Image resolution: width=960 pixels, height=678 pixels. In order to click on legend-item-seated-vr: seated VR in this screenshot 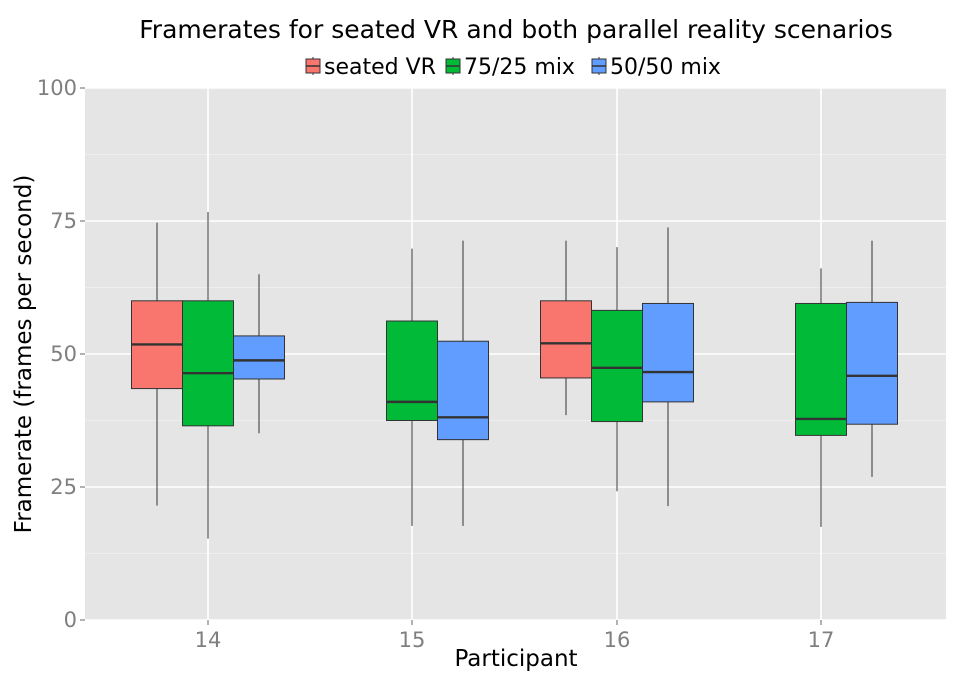, I will do `click(370, 67)`.